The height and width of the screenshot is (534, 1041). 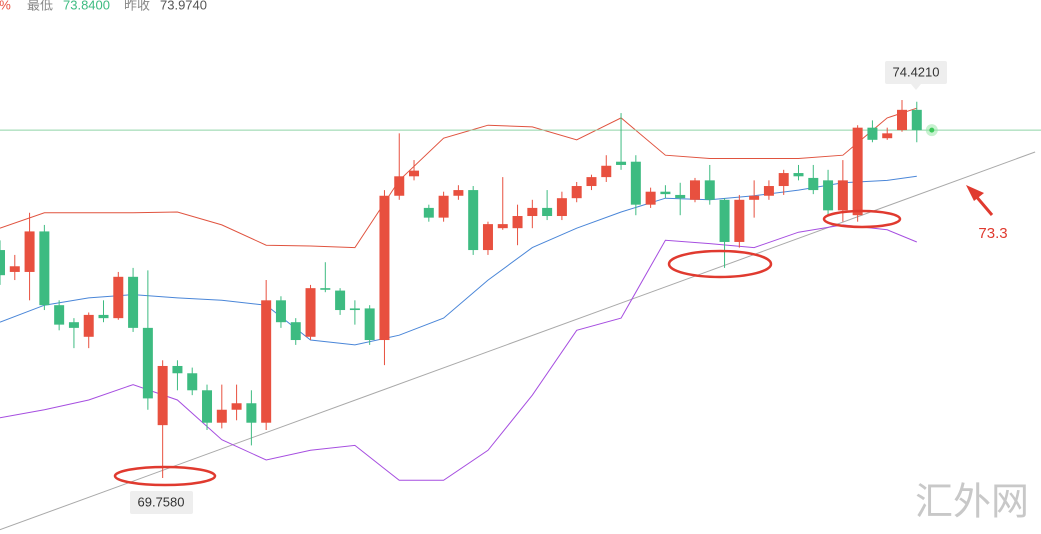 I want to click on high-label: 74.4210, so click(x=916, y=71).